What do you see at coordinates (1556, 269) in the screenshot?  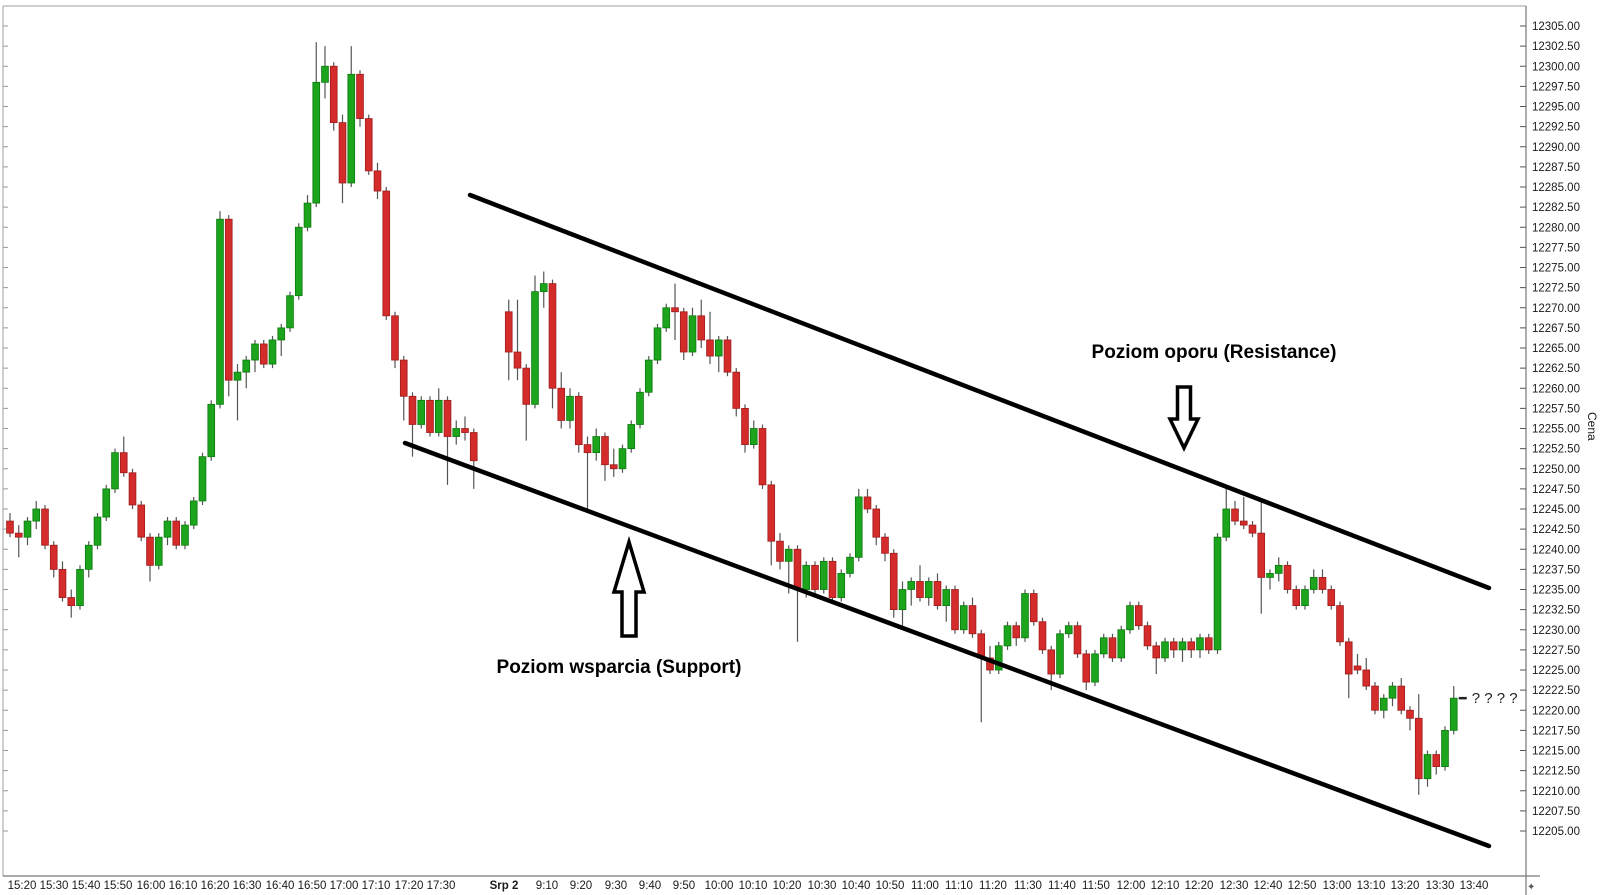 I see `price-label: 12275.00` at bounding box center [1556, 269].